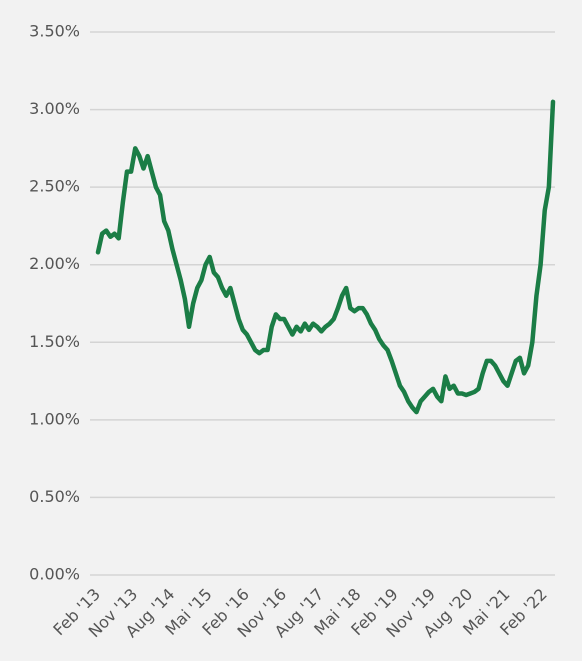 The width and height of the screenshot is (582, 661). What do you see at coordinates (54, 574) in the screenshot?
I see `y-tick-label: 0.00%` at bounding box center [54, 574].